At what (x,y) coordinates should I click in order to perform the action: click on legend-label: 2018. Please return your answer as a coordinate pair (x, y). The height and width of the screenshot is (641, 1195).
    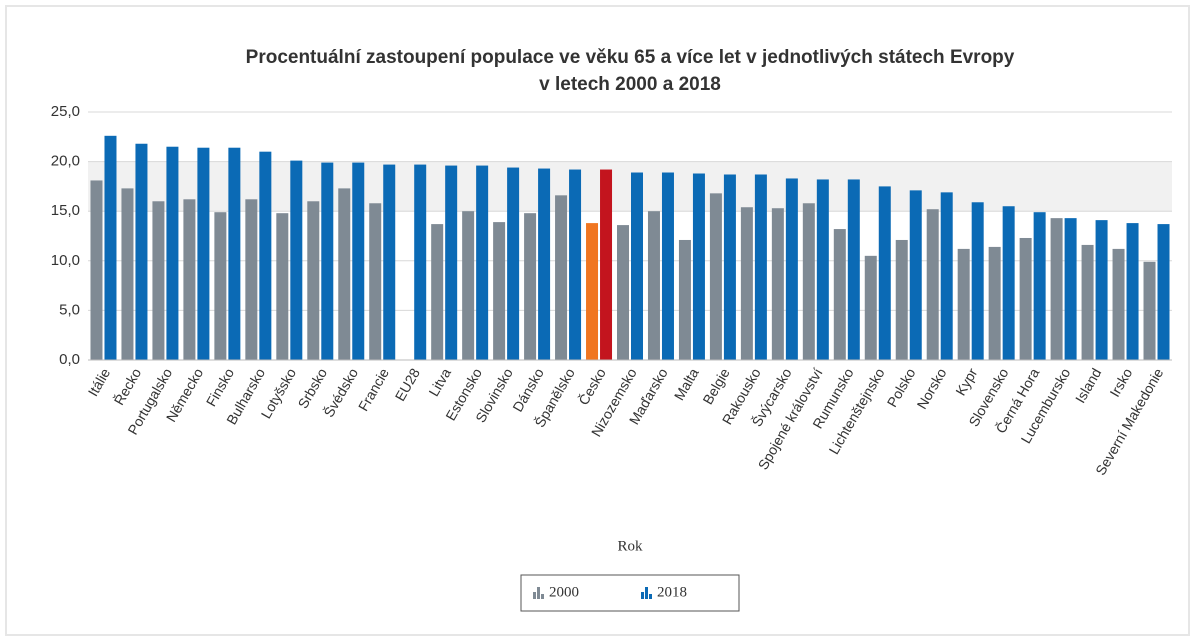
    Looking at the image, I should click on (672, 592).